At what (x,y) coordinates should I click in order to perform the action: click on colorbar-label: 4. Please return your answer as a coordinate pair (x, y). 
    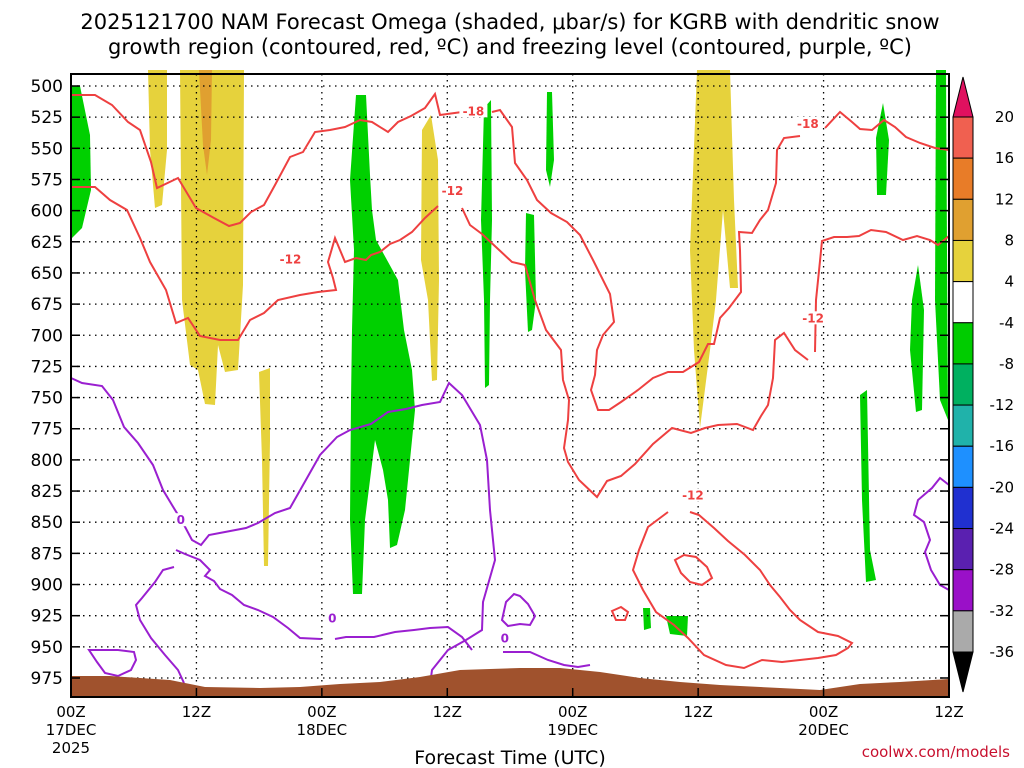
    Looking at the image, I should click on (1009, 282).